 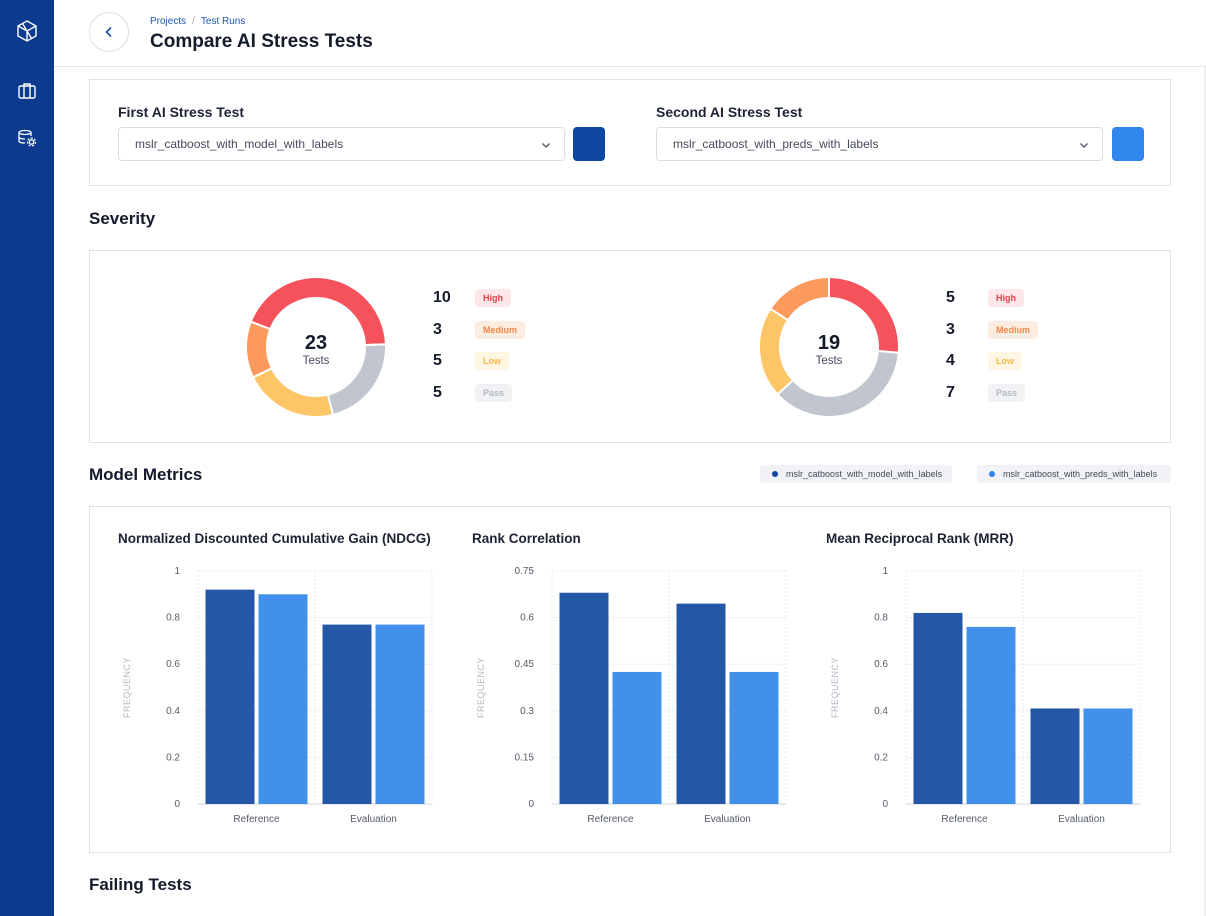 What do you see at coordinates (525, 664) in the screenshot?
I see `y-tick-label: 0.45` at bounding box center [525, 664].